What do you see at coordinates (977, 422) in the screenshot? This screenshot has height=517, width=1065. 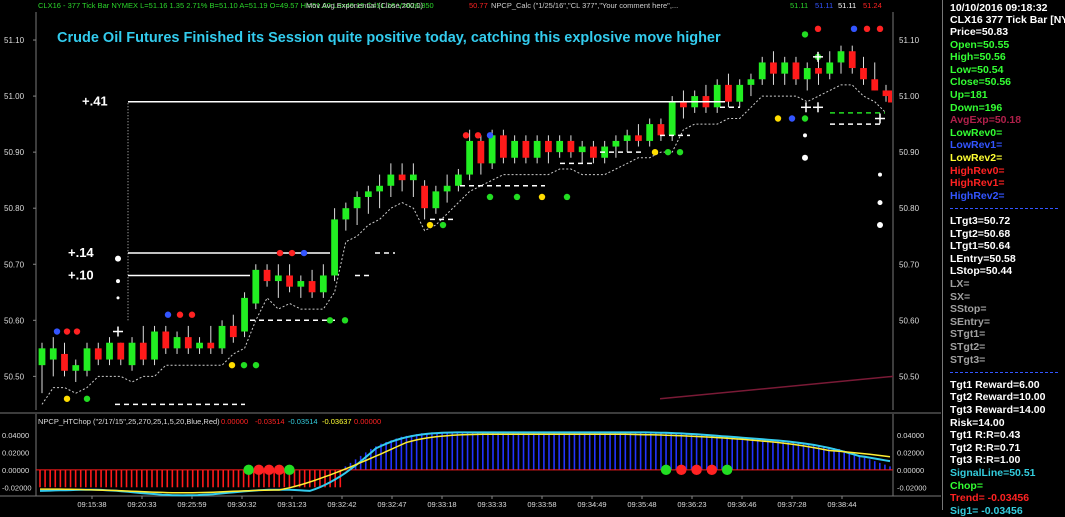 I see `panel-row: Risk=14.00` at bounding box center [977, 422].